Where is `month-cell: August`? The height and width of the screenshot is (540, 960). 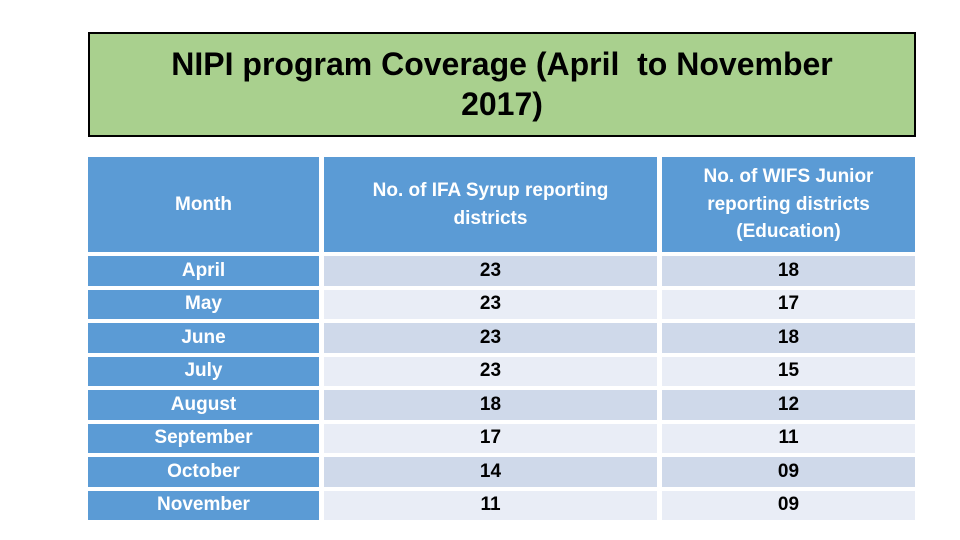 month-cell: August is located at coordinates (203, 405).